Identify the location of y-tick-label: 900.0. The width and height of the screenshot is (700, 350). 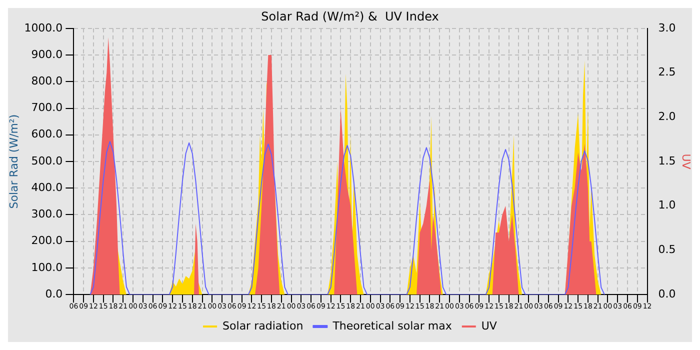
(47, 54).